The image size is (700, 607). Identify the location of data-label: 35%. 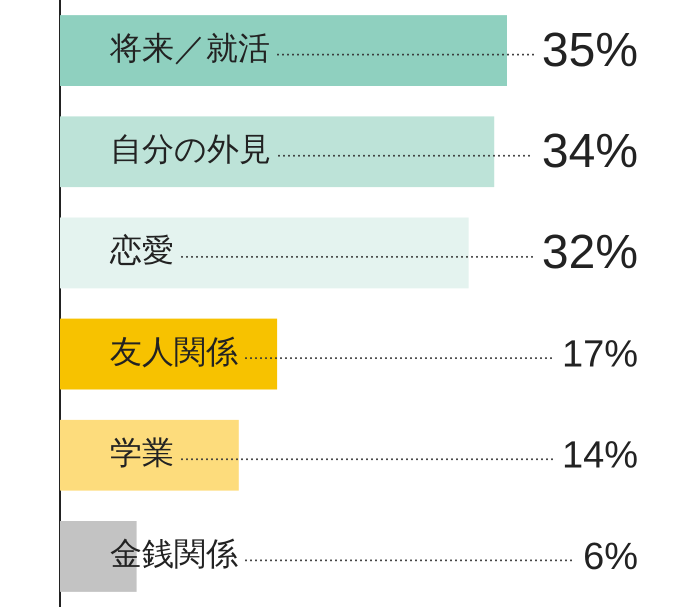
(590, 50).